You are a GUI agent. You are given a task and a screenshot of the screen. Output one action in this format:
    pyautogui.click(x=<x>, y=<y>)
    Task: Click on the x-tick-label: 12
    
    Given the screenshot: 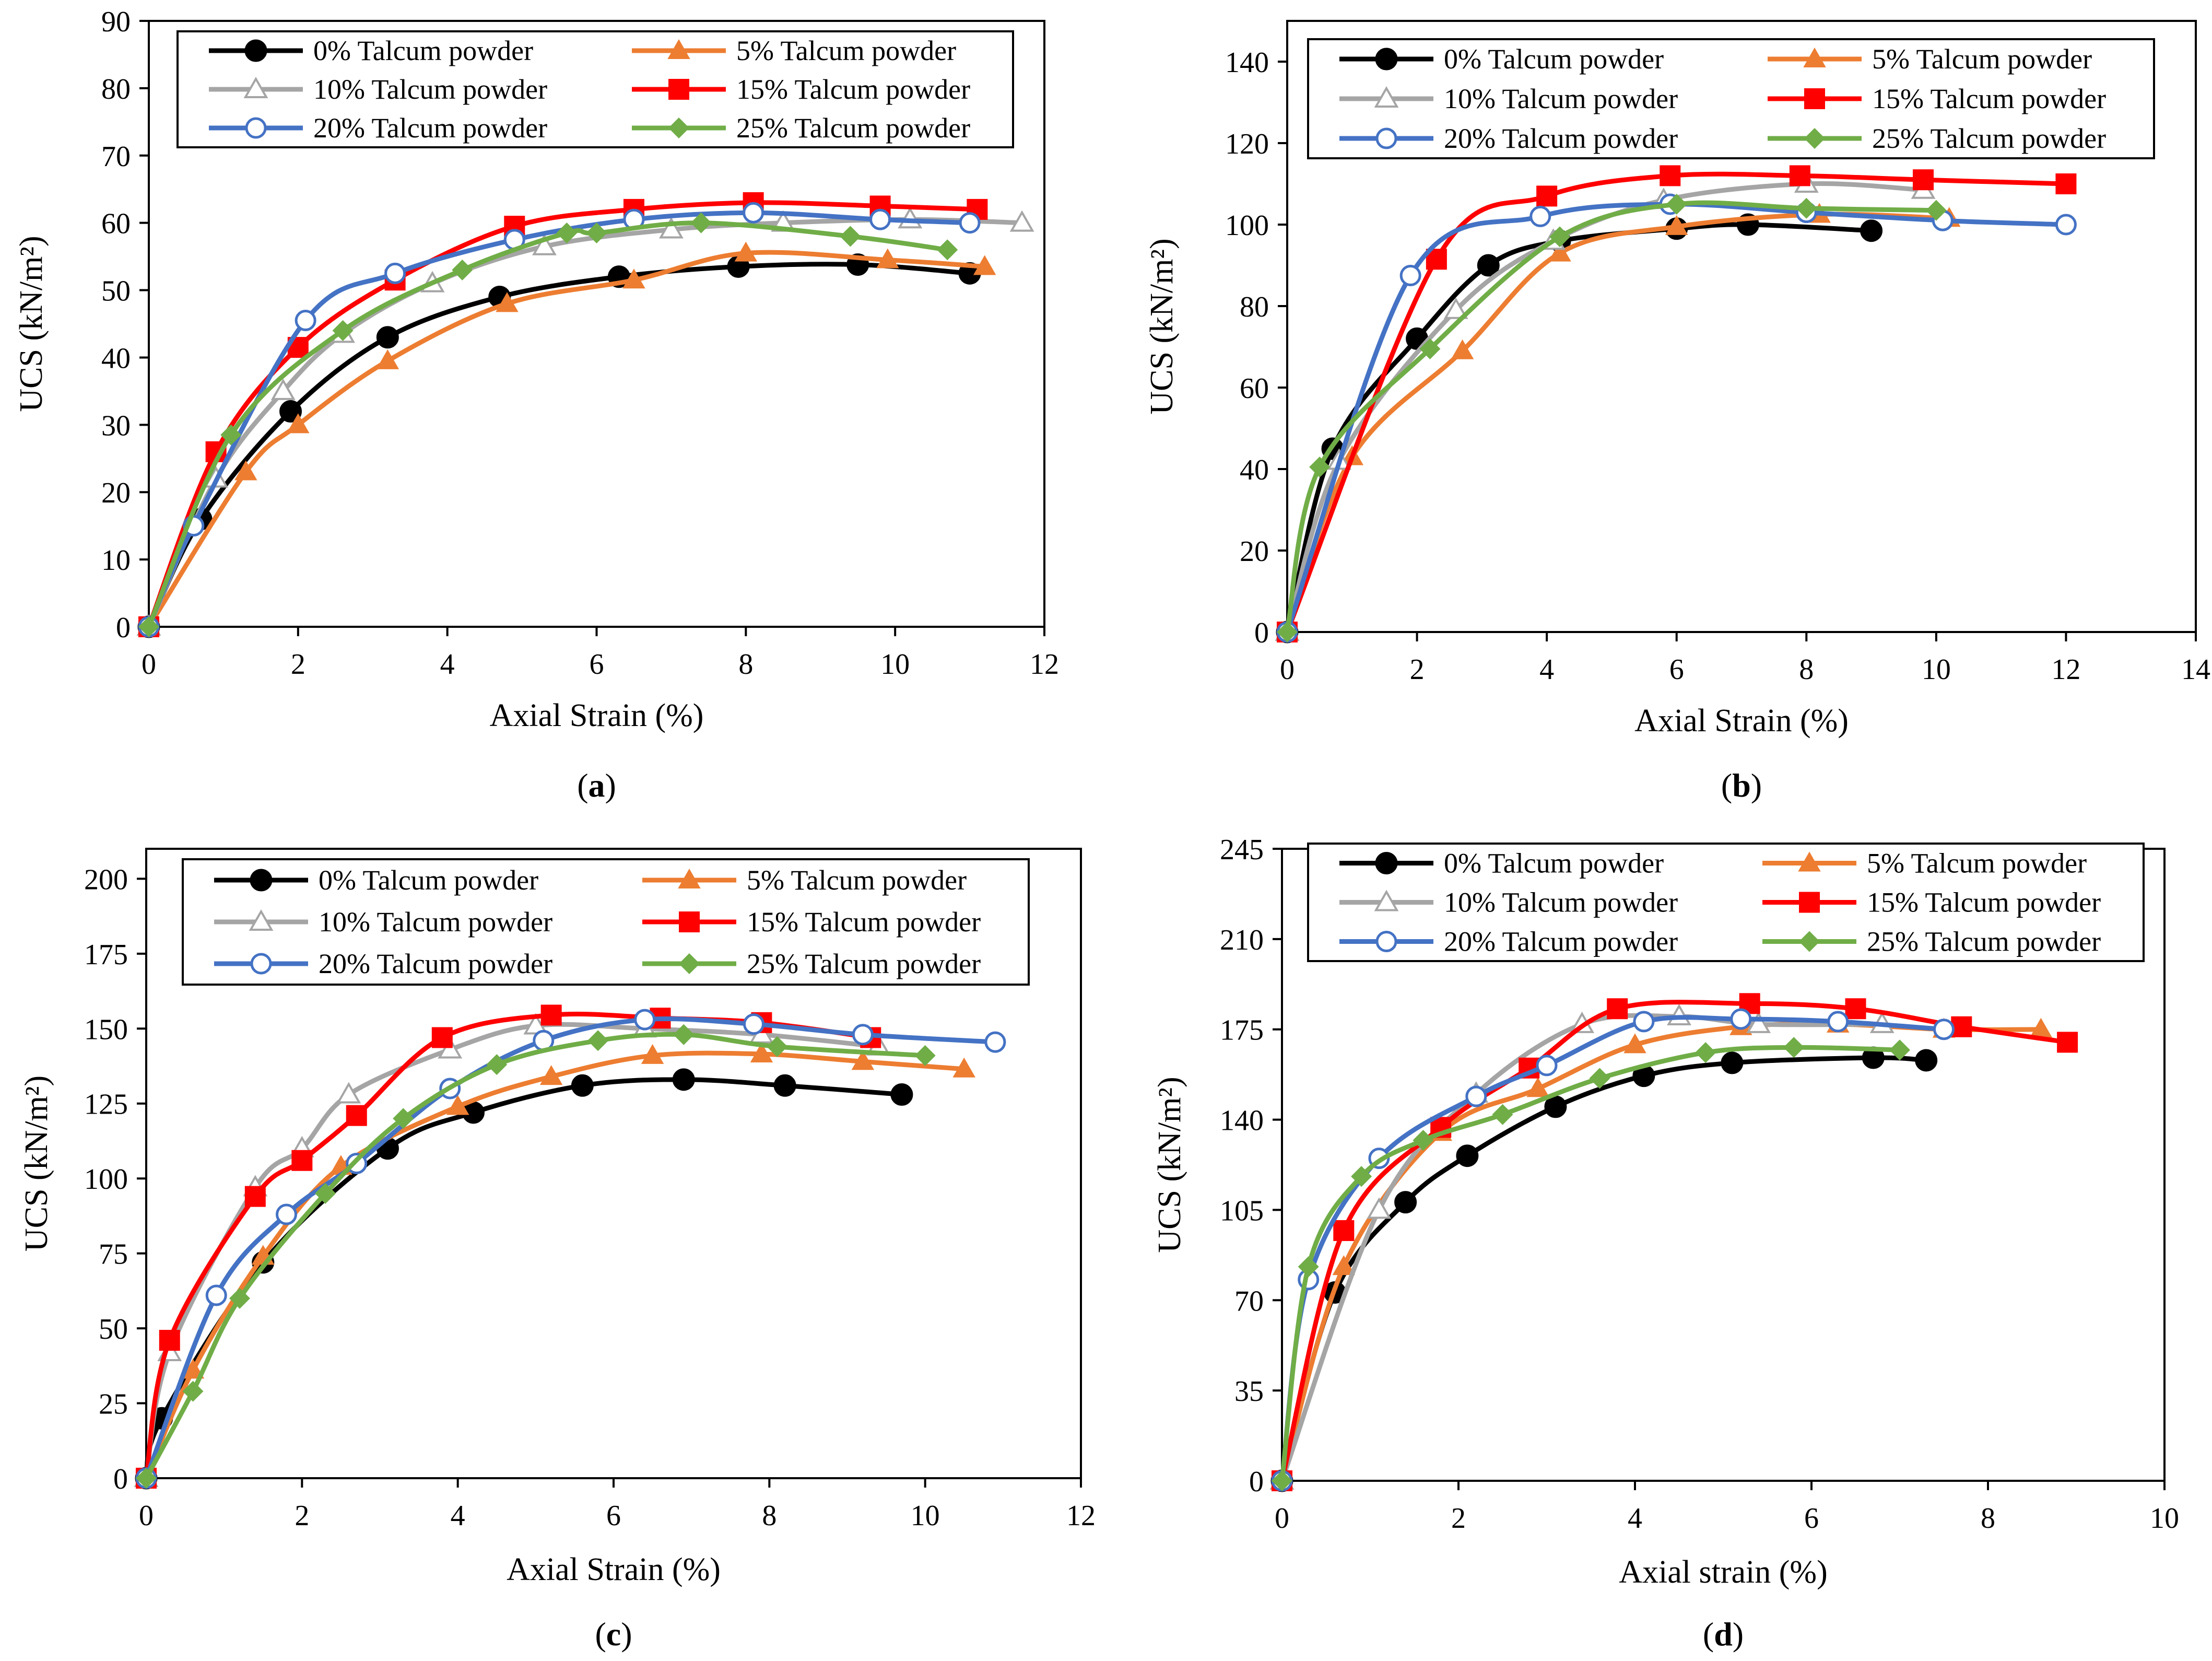 What is the action you would take?
    pyautogui.click(x=2065, y=669)
    